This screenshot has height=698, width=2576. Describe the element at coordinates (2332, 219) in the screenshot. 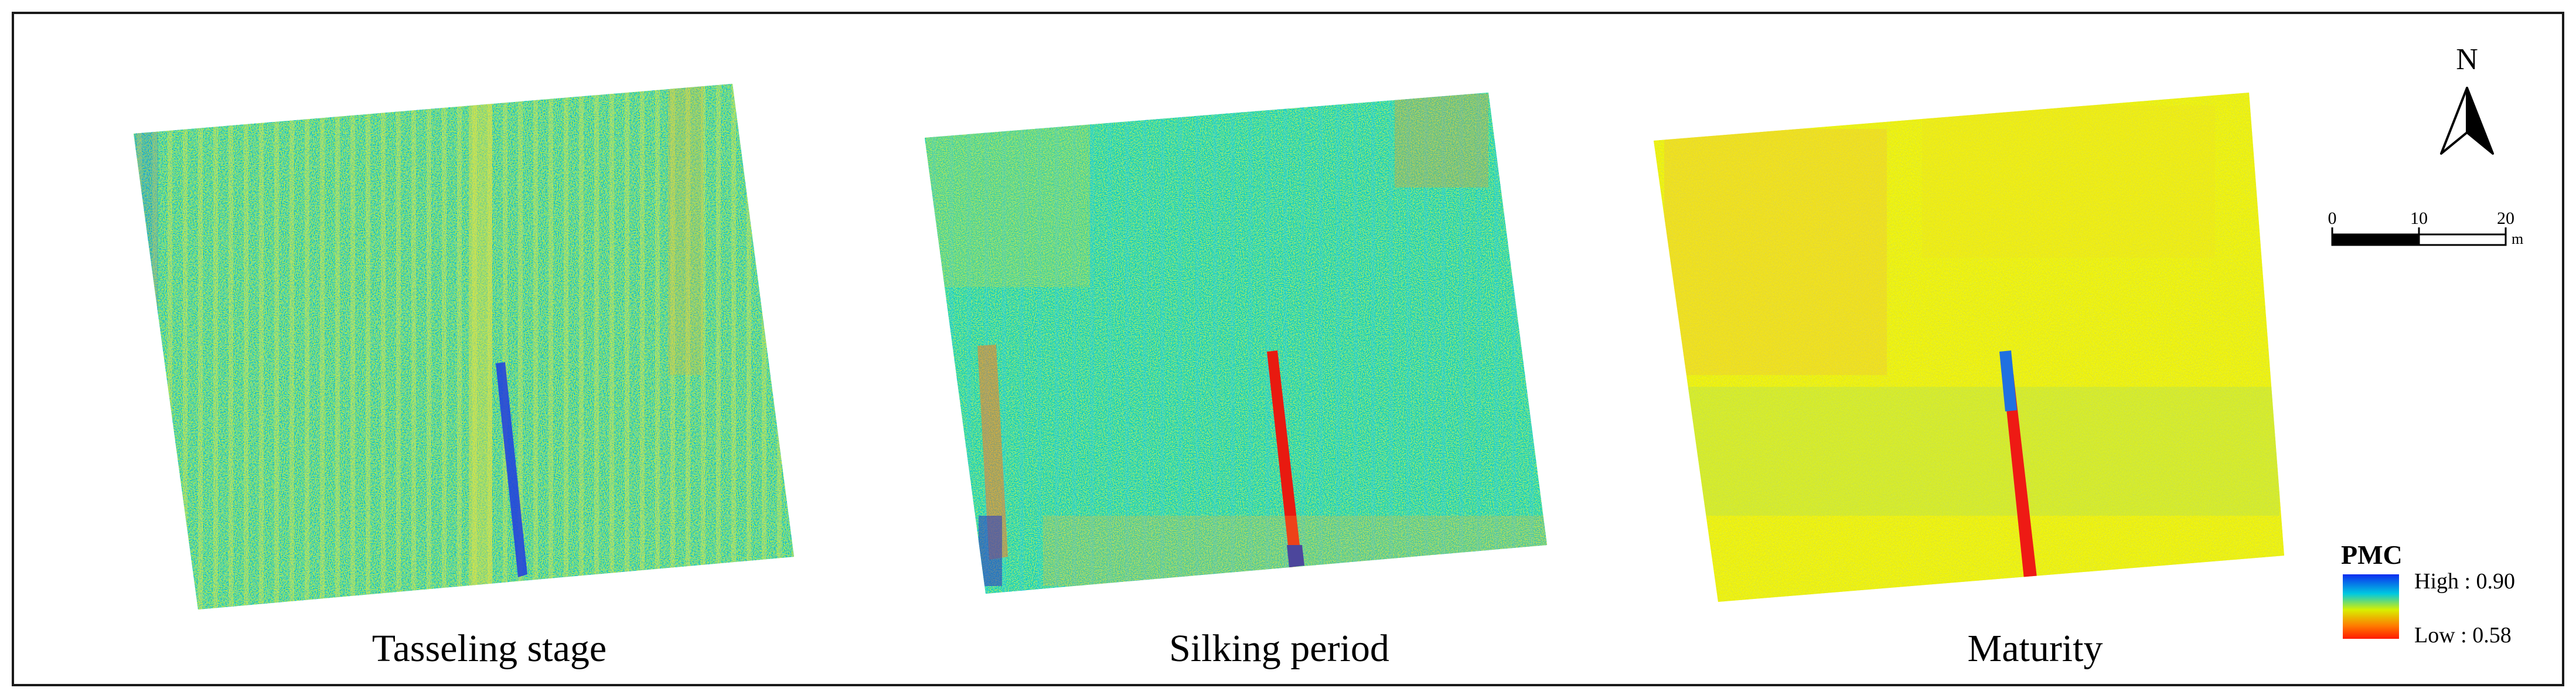

I see `scale-tick-0: 0` at that location.